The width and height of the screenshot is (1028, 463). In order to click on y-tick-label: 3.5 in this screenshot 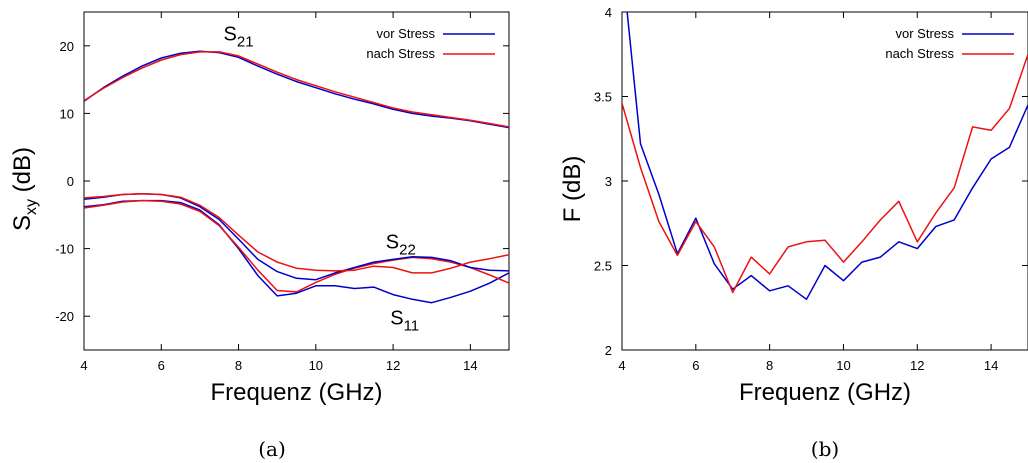, I will do `click(603, 97)`.